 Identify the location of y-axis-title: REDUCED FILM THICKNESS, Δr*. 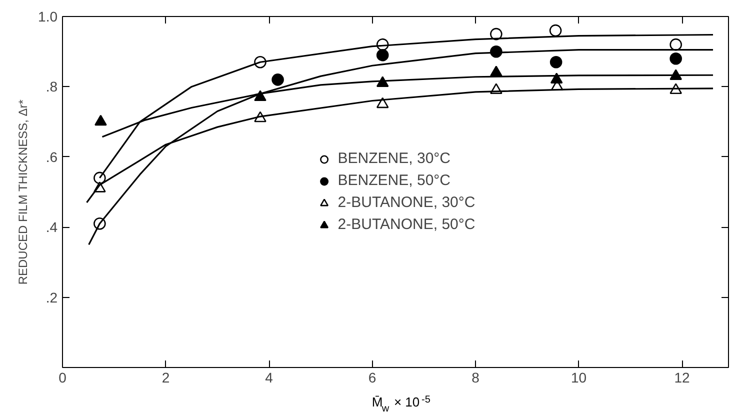
(23, 192).